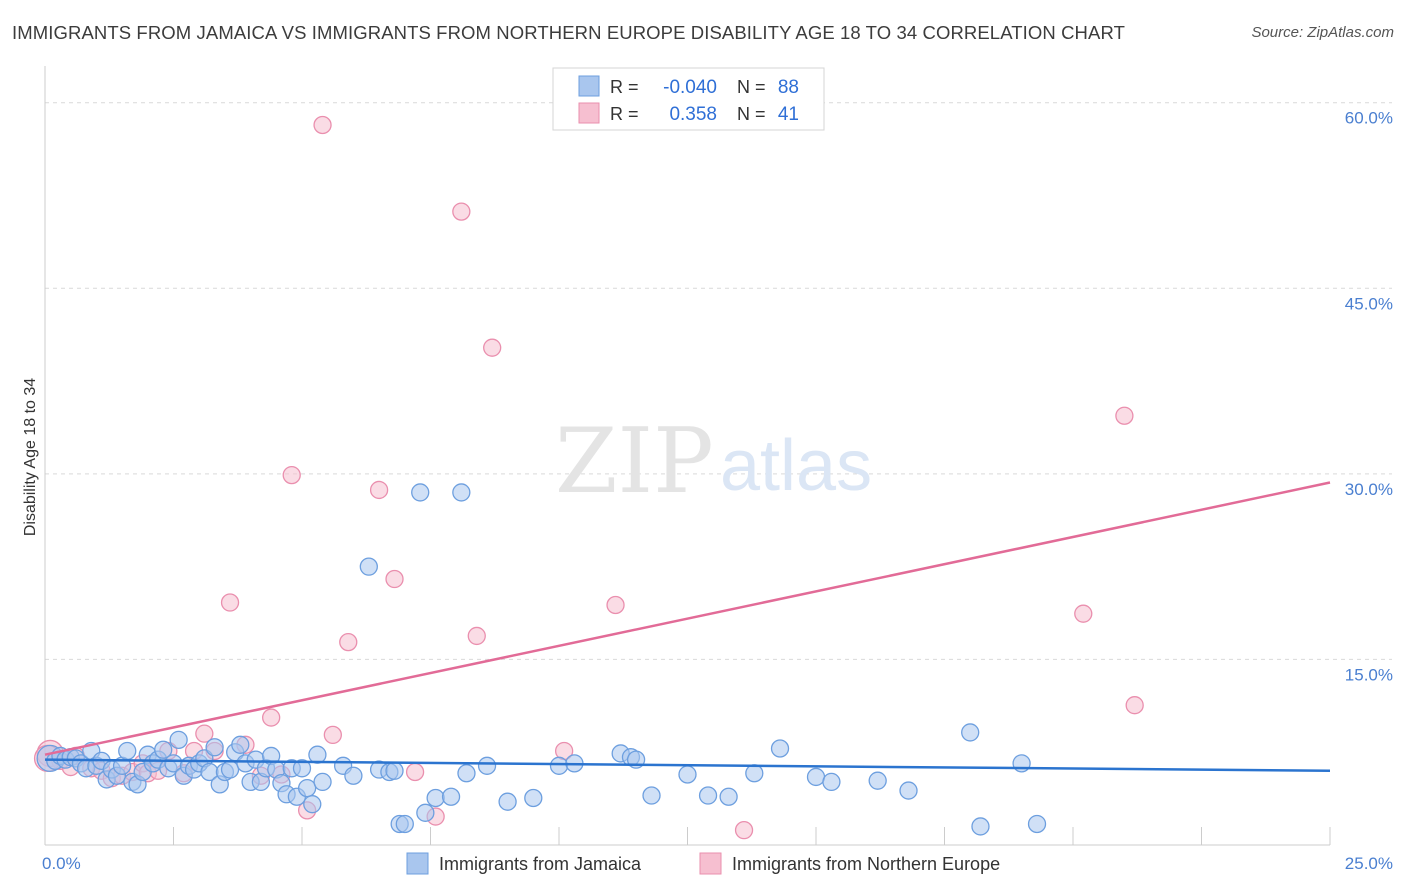 The height and width of the screenshot is (892, 1406). What do you see at coordinates (751, 114) in the screenshot?
I see `legend-n-label-northern-europe: N =` at bounding box center [751, 114].